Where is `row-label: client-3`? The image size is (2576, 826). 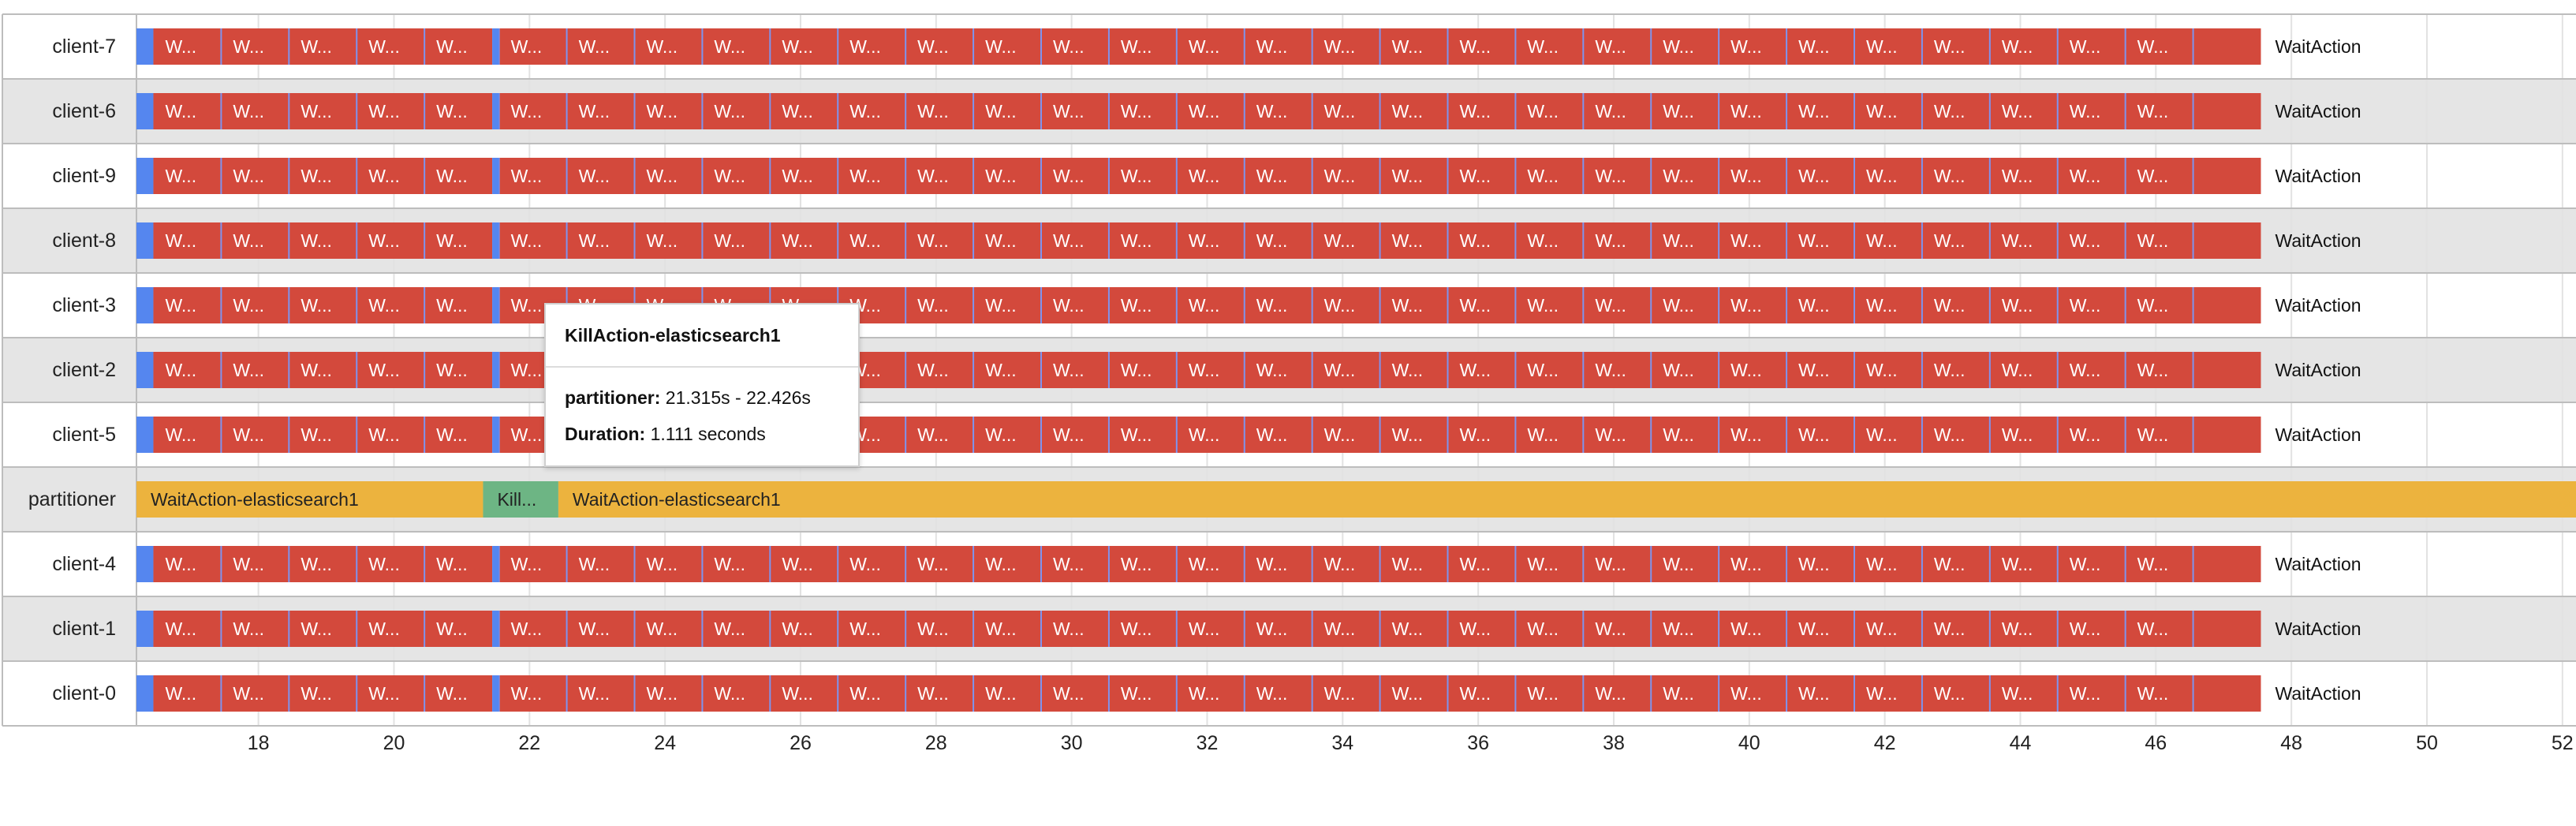 row-label: client-3 is located at coordinates (84, 305).